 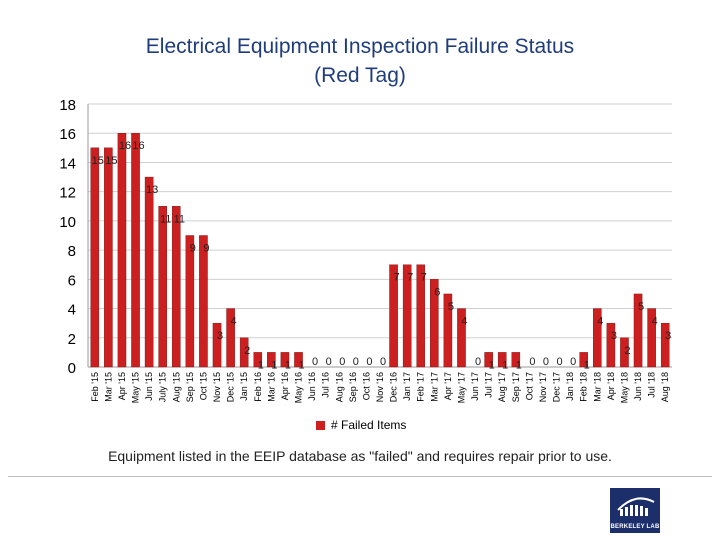 What do you see at coordinates (149, 386) in the screenshot?
I see `x-tick-label: Jun '15` at bounding box center [149, 386].